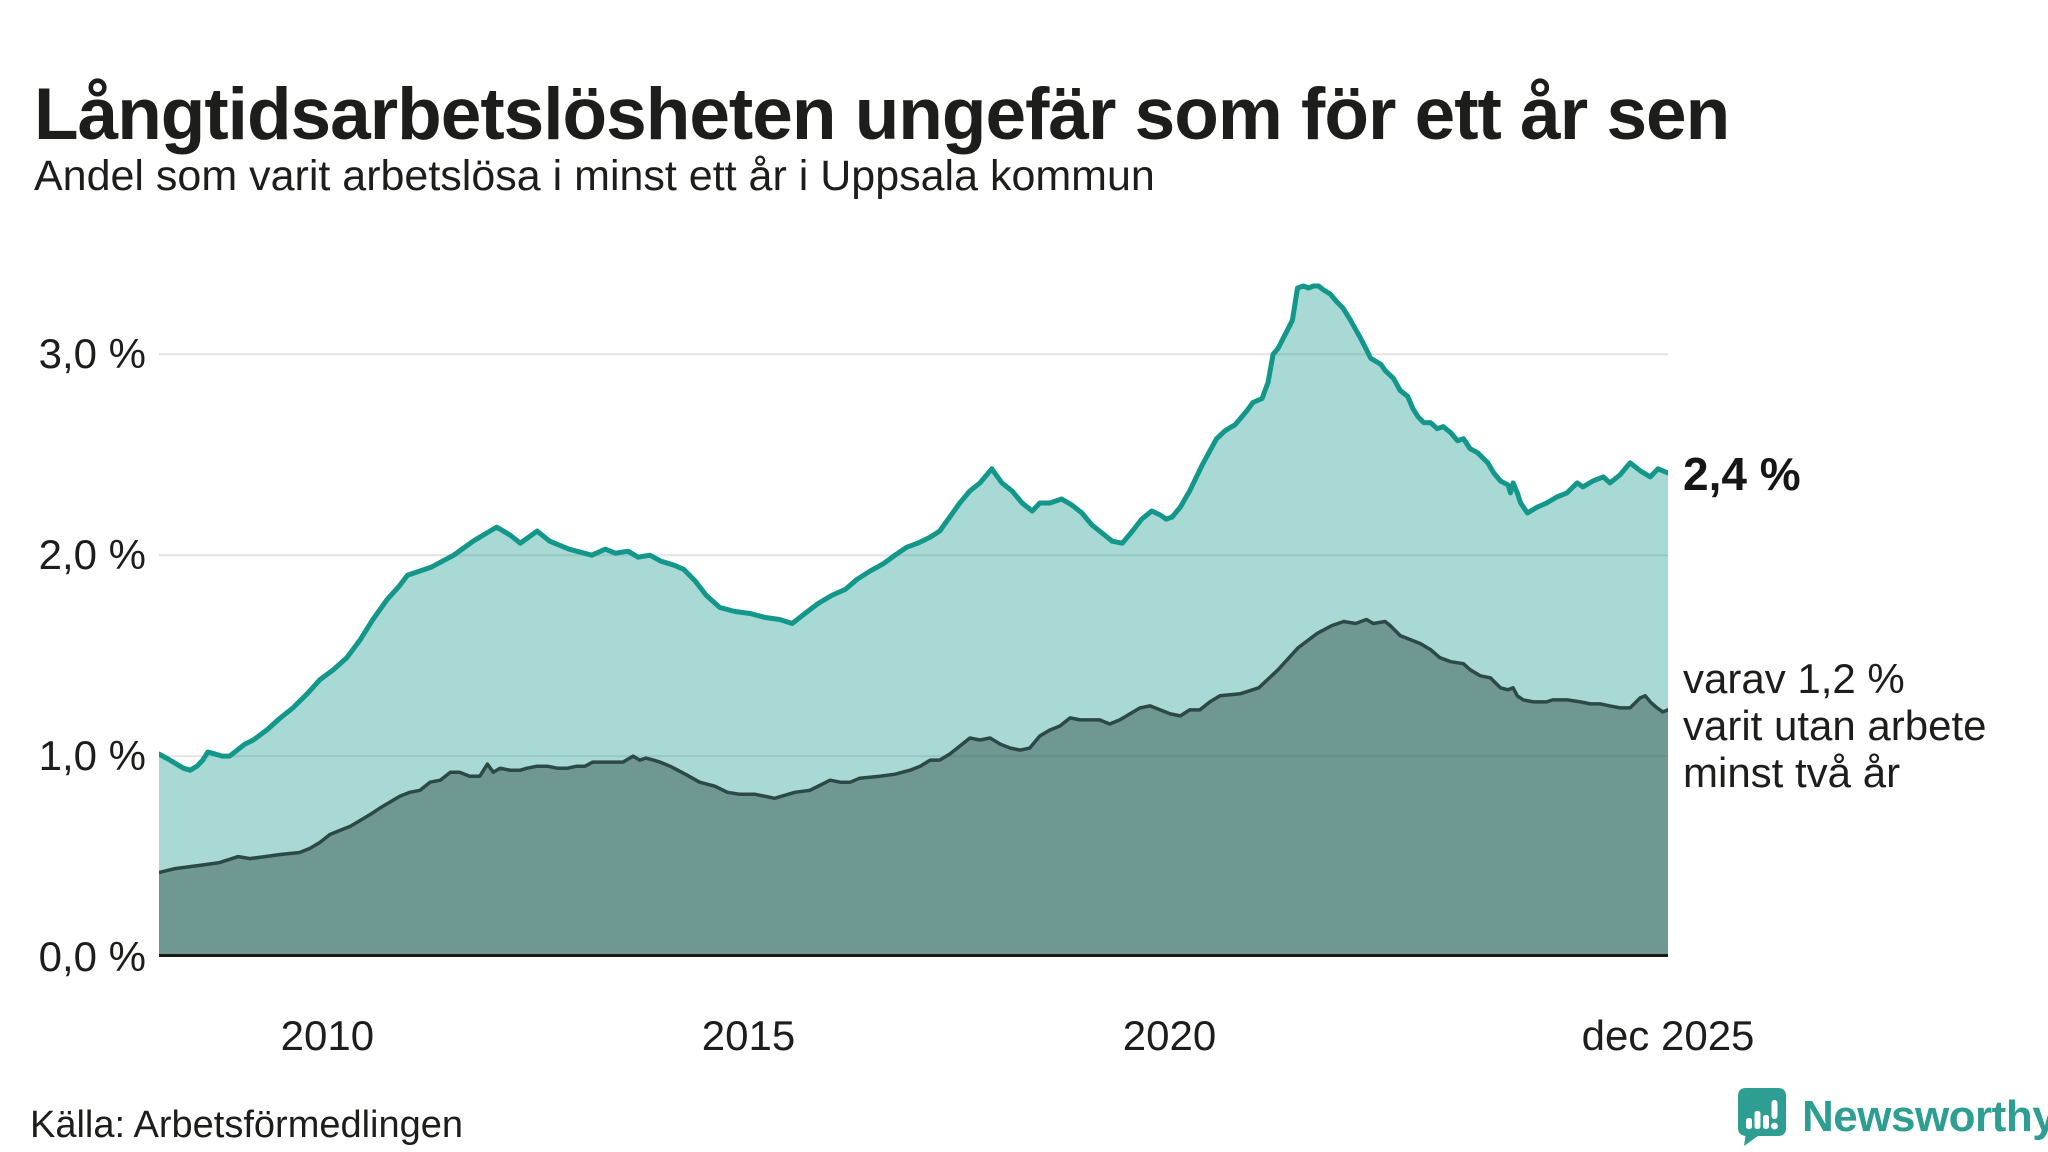 Image resolution: width=2048 pixels, height=1152 pixels. I want to click on y-tick-label: 1,0 %, so click(92, 756).